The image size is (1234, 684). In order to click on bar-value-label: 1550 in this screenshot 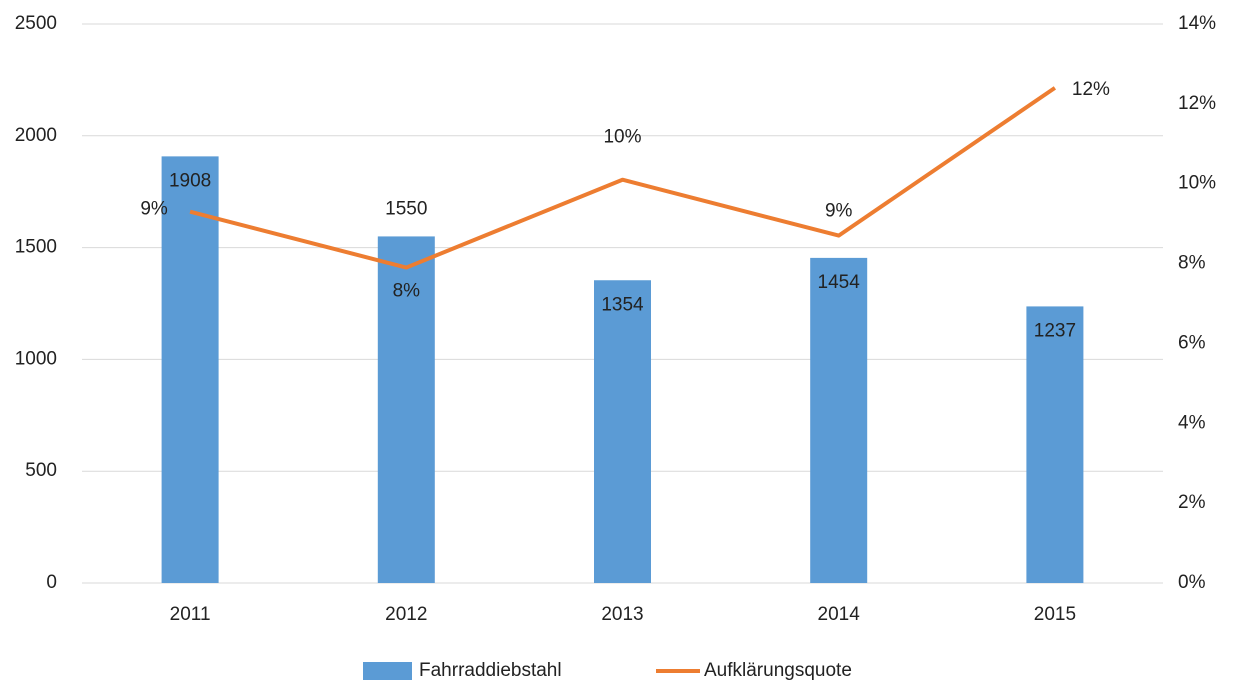, I will do `click(406, 208)`.